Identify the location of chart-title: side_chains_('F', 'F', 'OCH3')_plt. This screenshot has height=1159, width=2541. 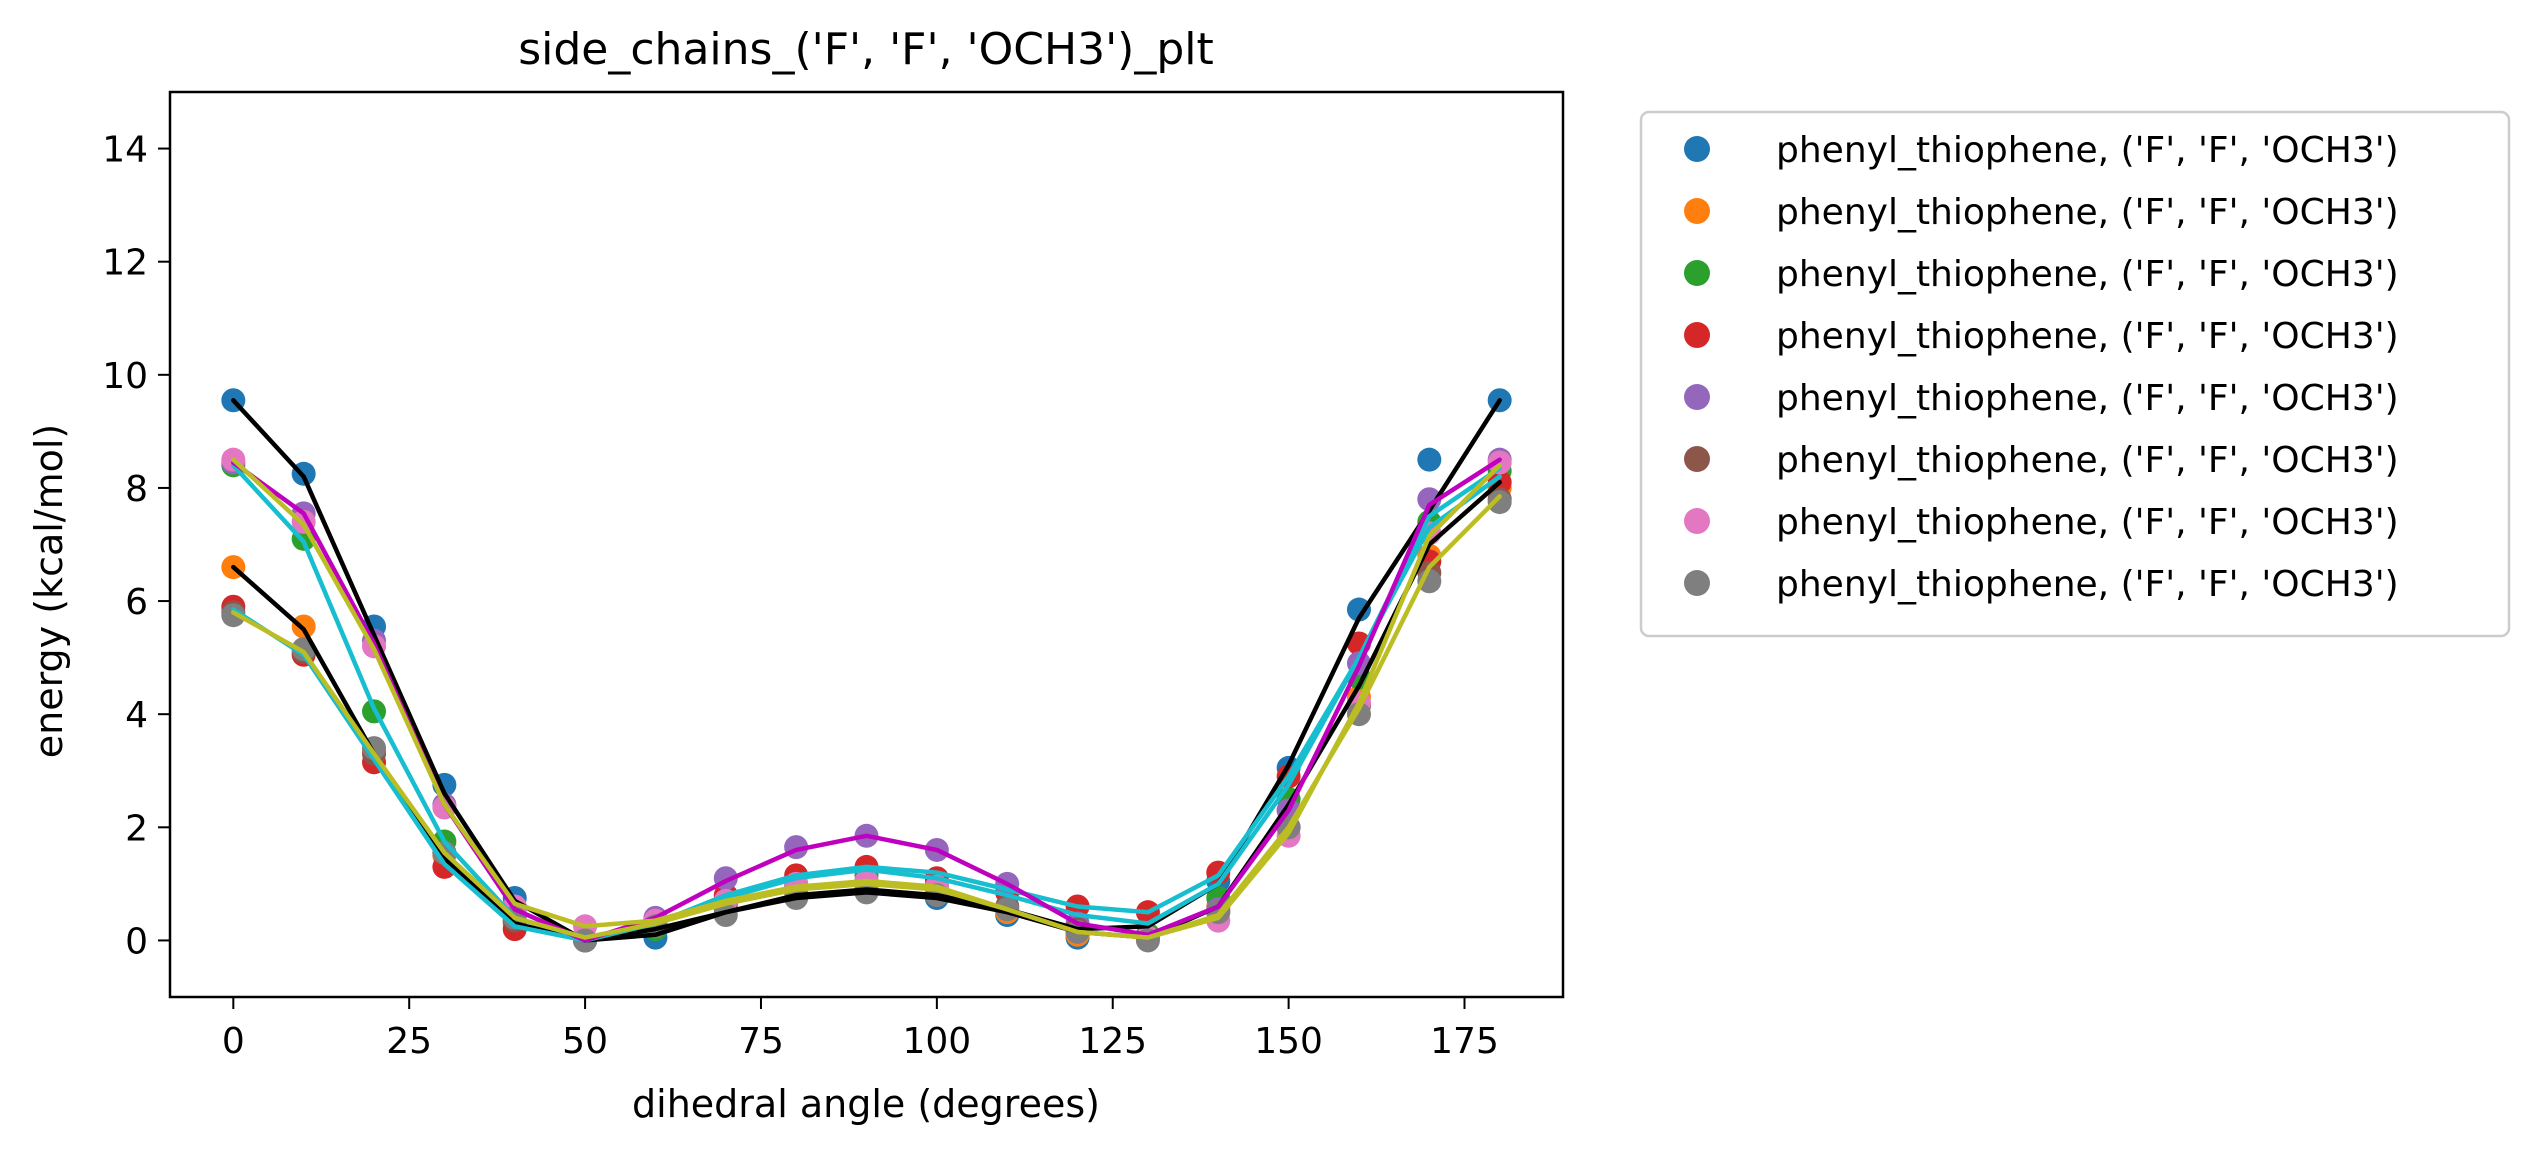
(866, 49).